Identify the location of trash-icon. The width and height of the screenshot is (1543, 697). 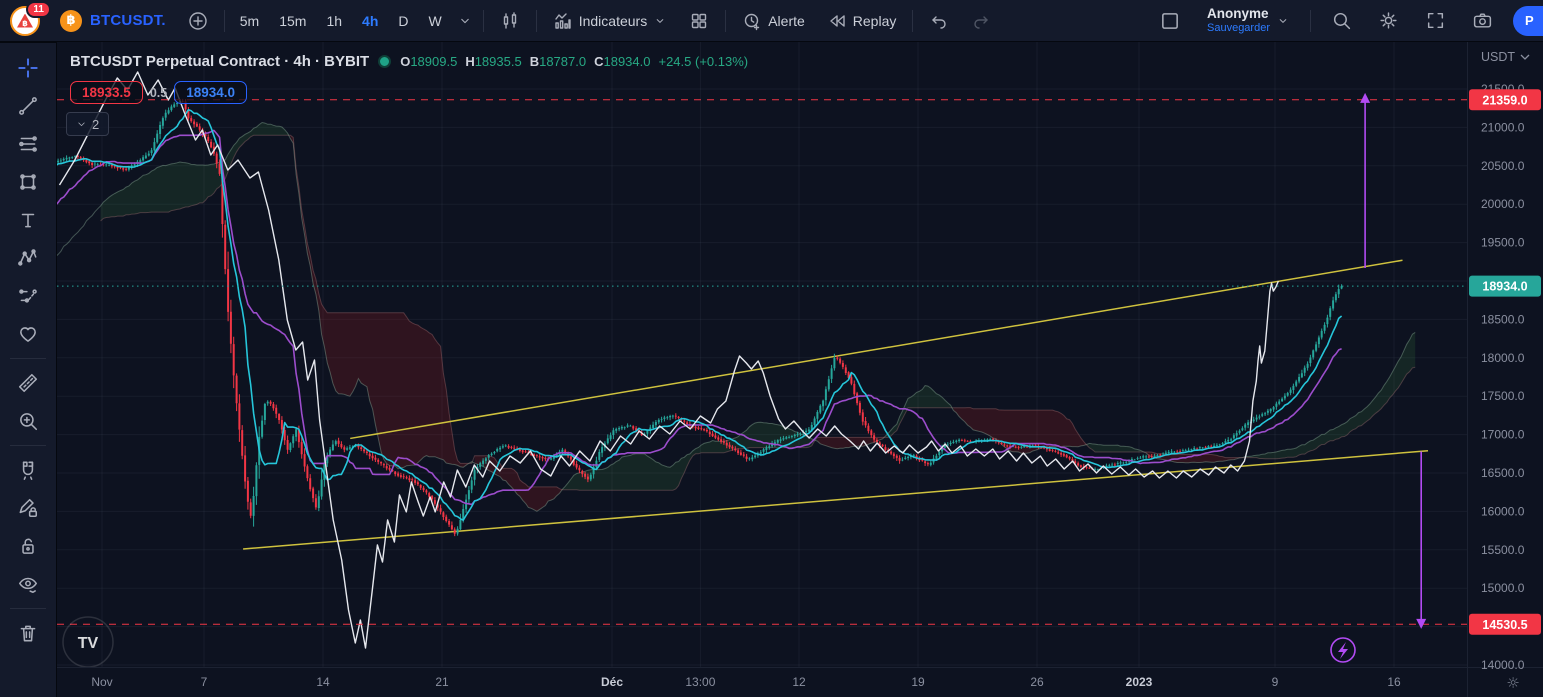
(28, 633).